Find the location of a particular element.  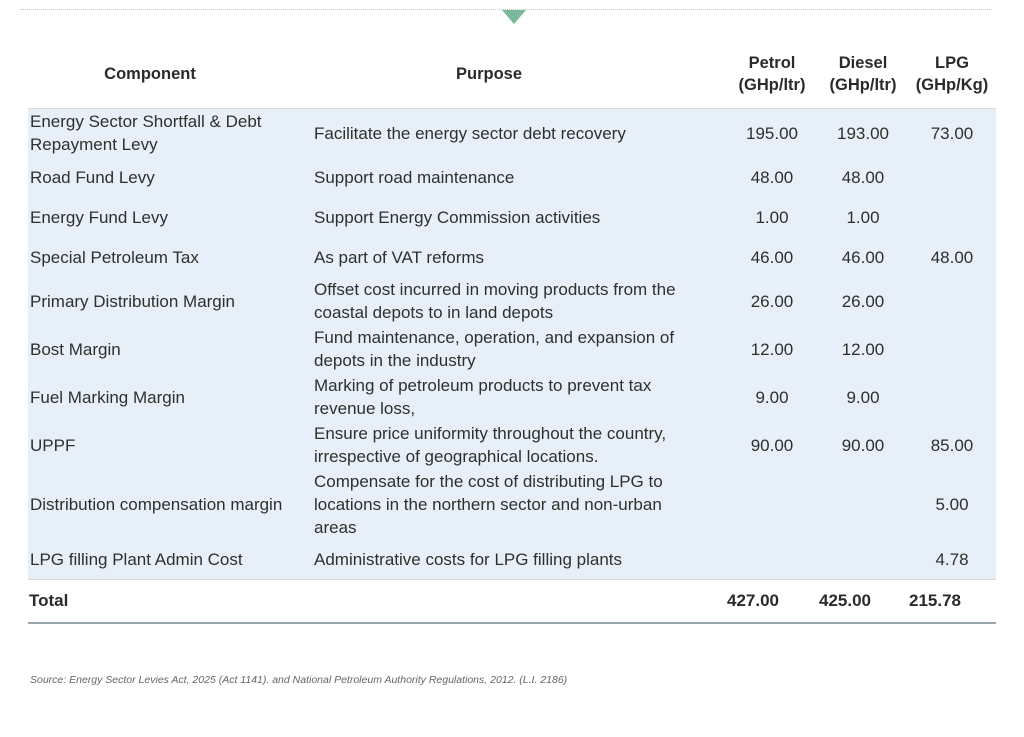

component-cell: Road Fund Levy is located at coordinates (168, 177).